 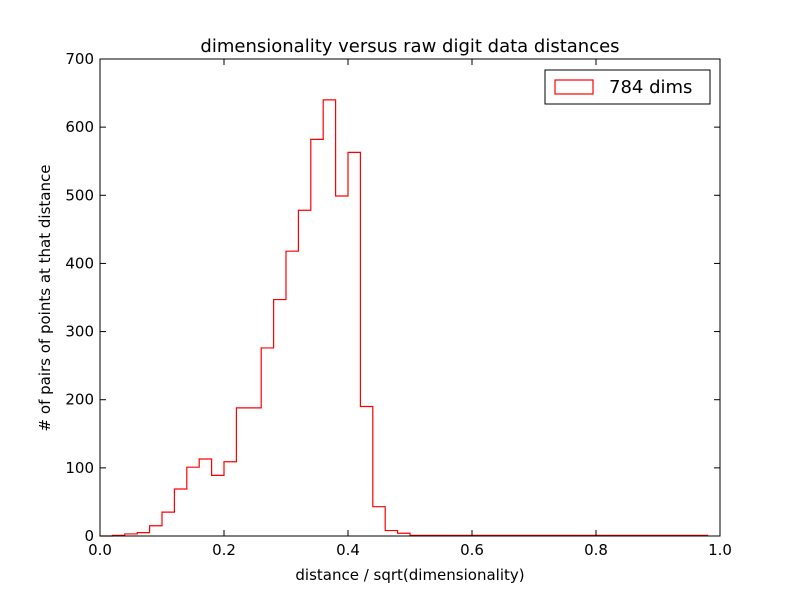 I want to click on x-tick-label: 0.8, so click(x=596, y=550).